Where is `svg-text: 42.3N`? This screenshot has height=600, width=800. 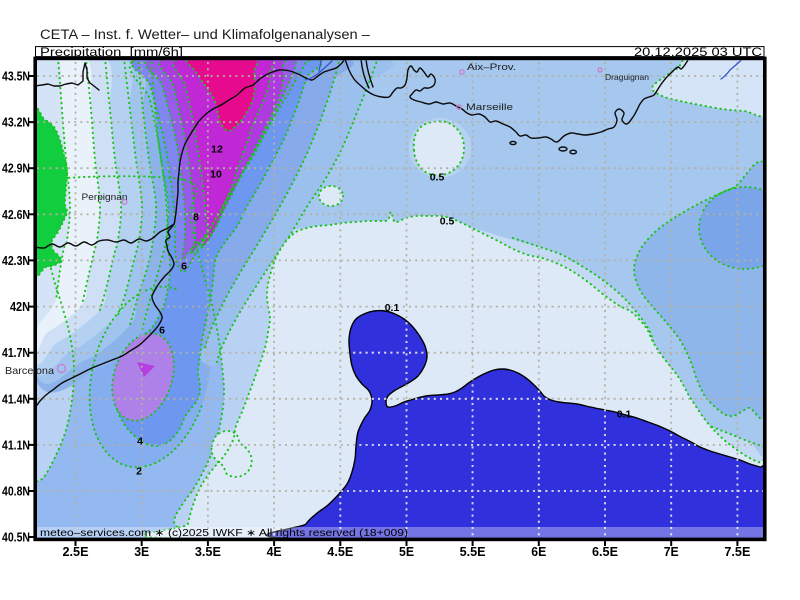
svg-text: 42.3N is located at coordinates (16, 261).